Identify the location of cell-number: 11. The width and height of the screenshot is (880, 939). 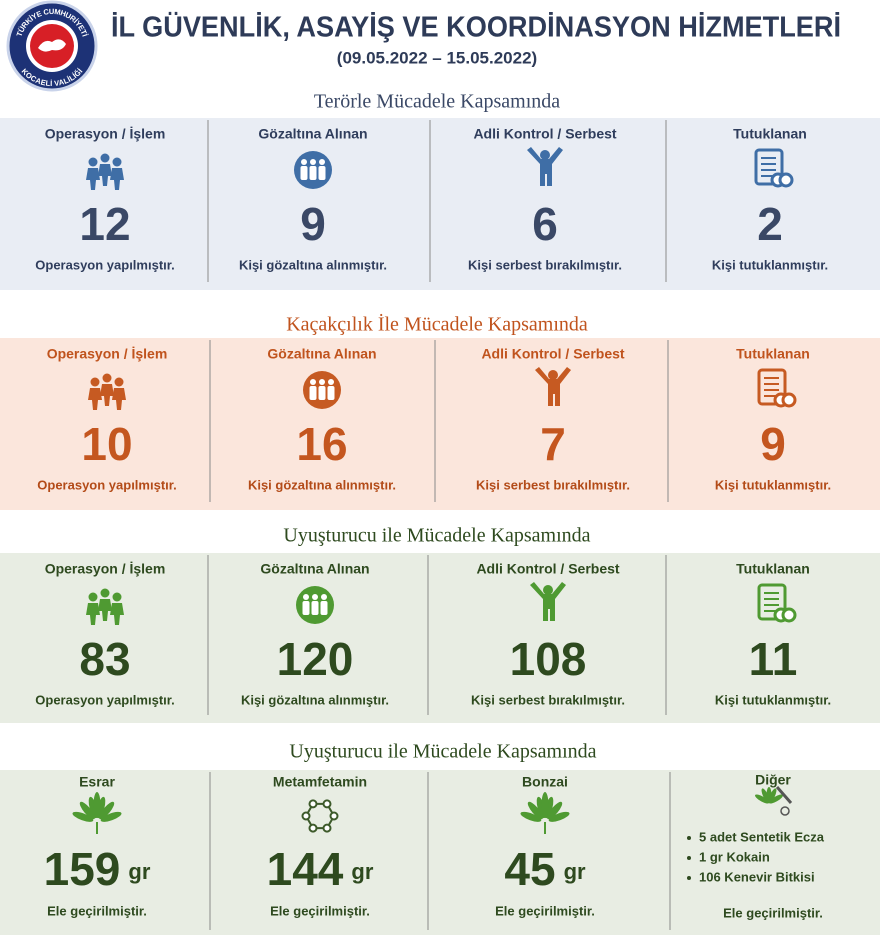
(773, 659).